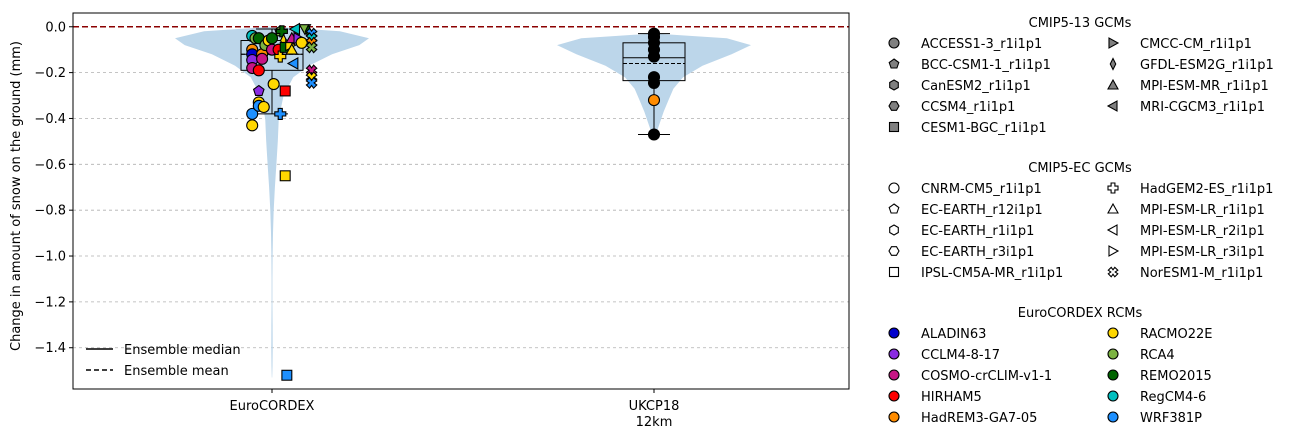  I want to click on x-tick-label: EuroCORDEX, so click(272, 406).